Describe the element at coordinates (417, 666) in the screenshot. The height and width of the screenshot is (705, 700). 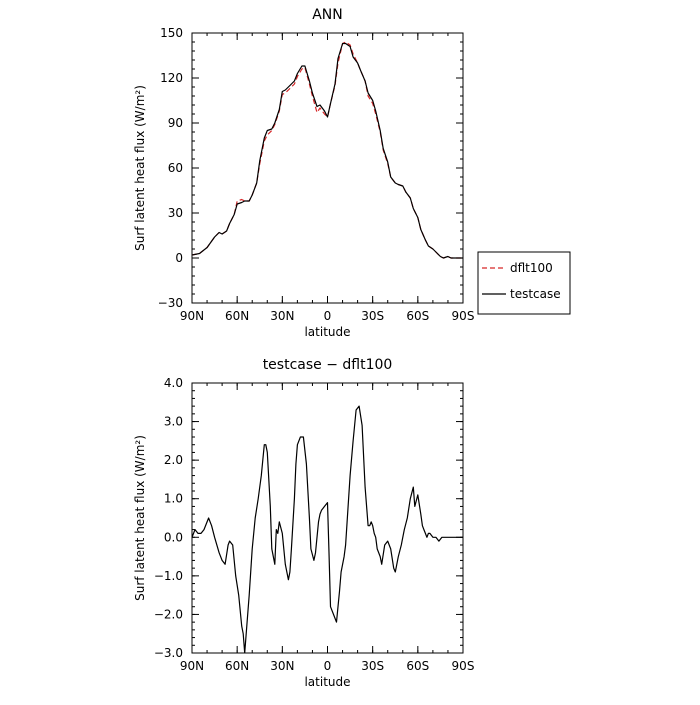
I see `bottom-x-tick-label: 60S` at that location.